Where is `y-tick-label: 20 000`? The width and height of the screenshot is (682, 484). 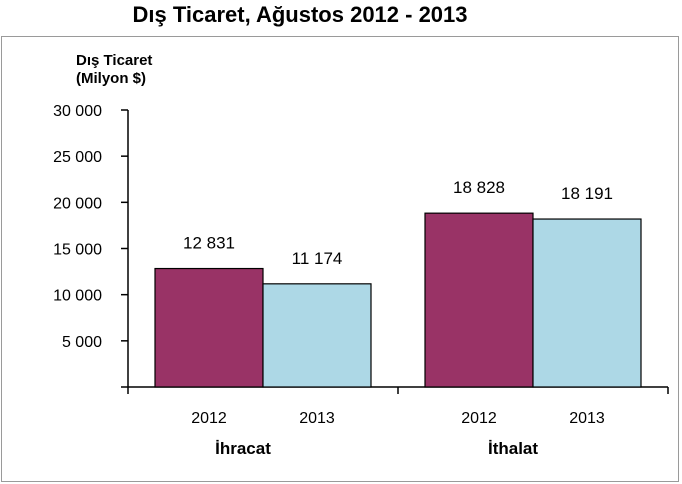
y-tick-label: 20 000 is located at coordinates (77, 203).